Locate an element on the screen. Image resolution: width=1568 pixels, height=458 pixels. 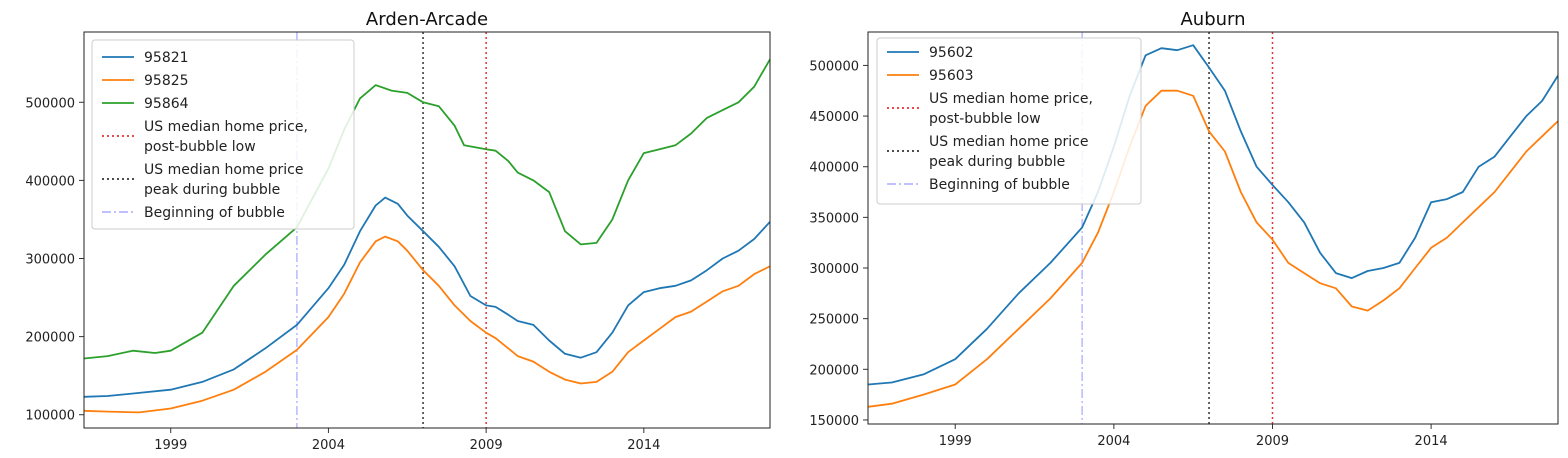
legend-label: 95603 is located at coordinates (951, 76).